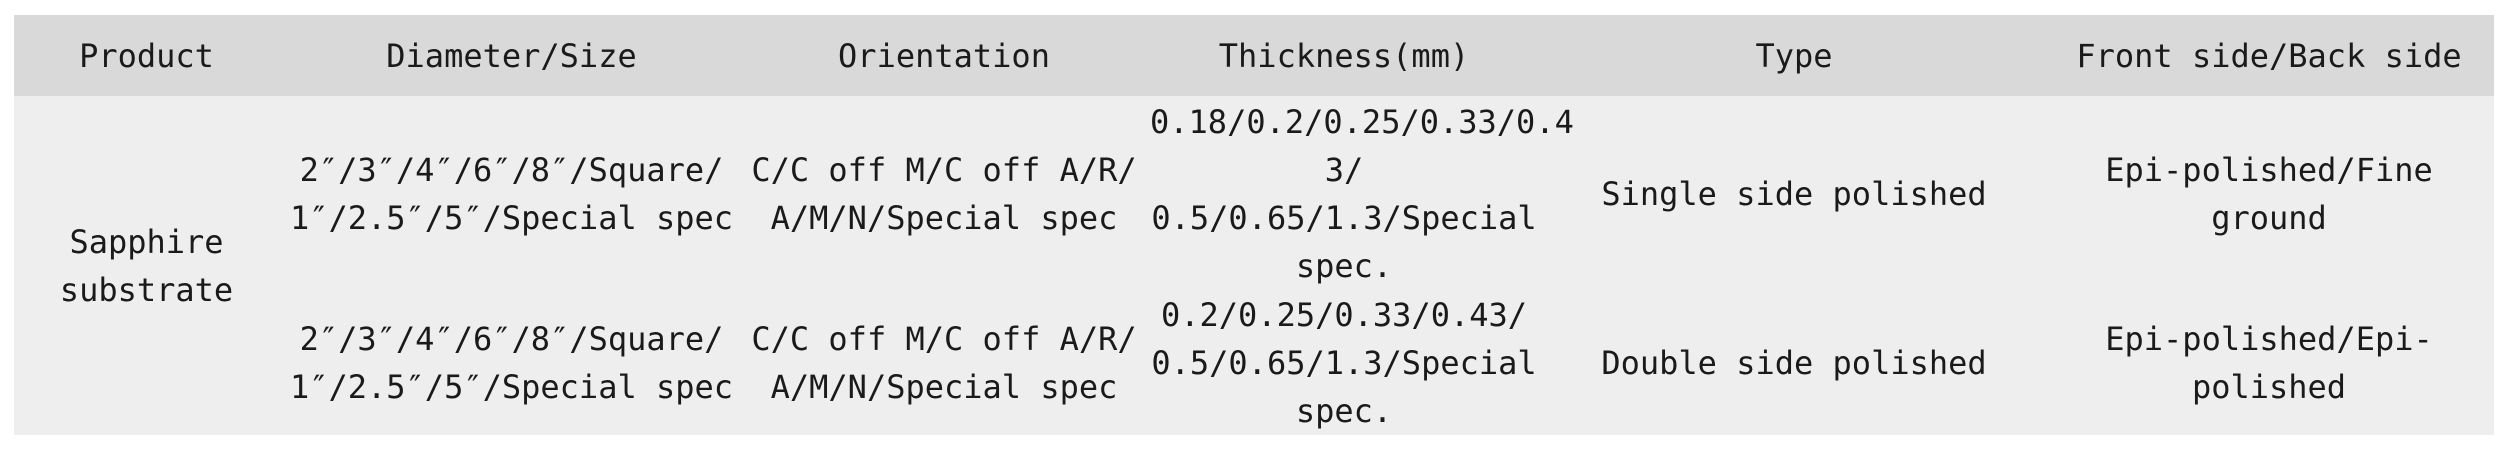 Image resolution: width=2508 pixels, height=449 pixels. I want to click on type-cell: Double side polished, so click(1794, 363).